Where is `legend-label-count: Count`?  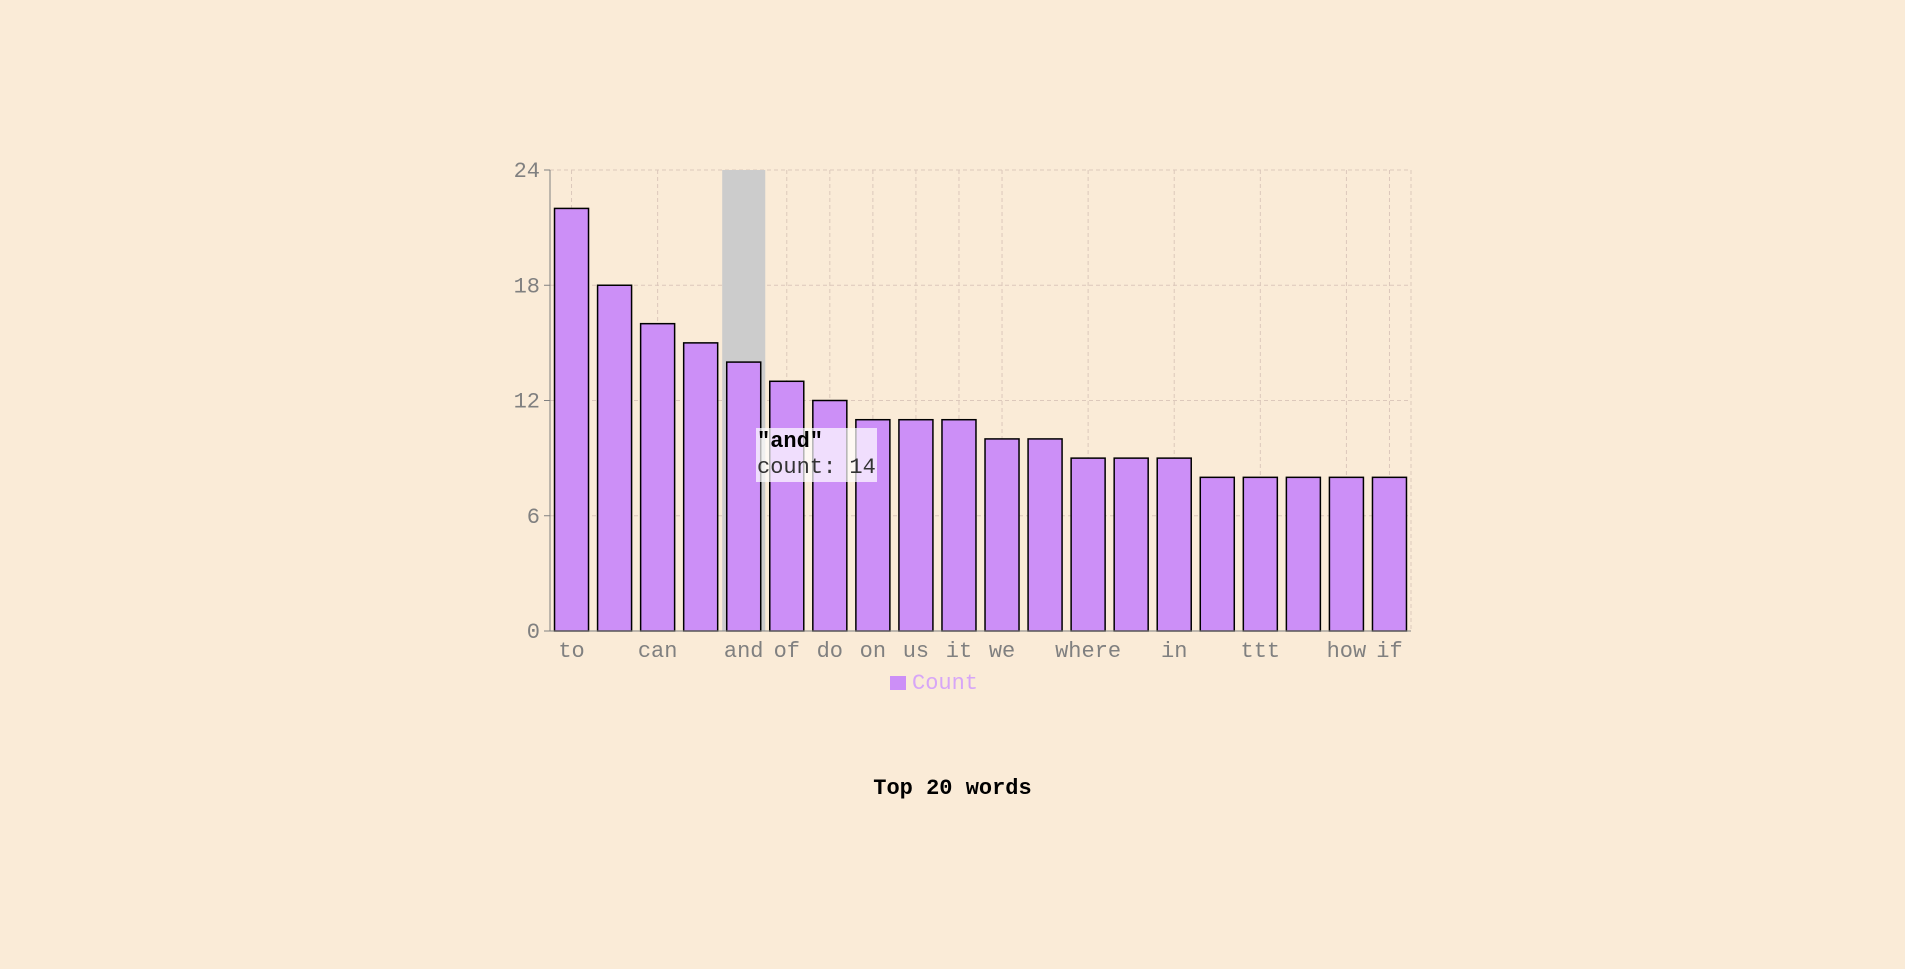
legend-label-count: Count is located at coordinates (945, 683).